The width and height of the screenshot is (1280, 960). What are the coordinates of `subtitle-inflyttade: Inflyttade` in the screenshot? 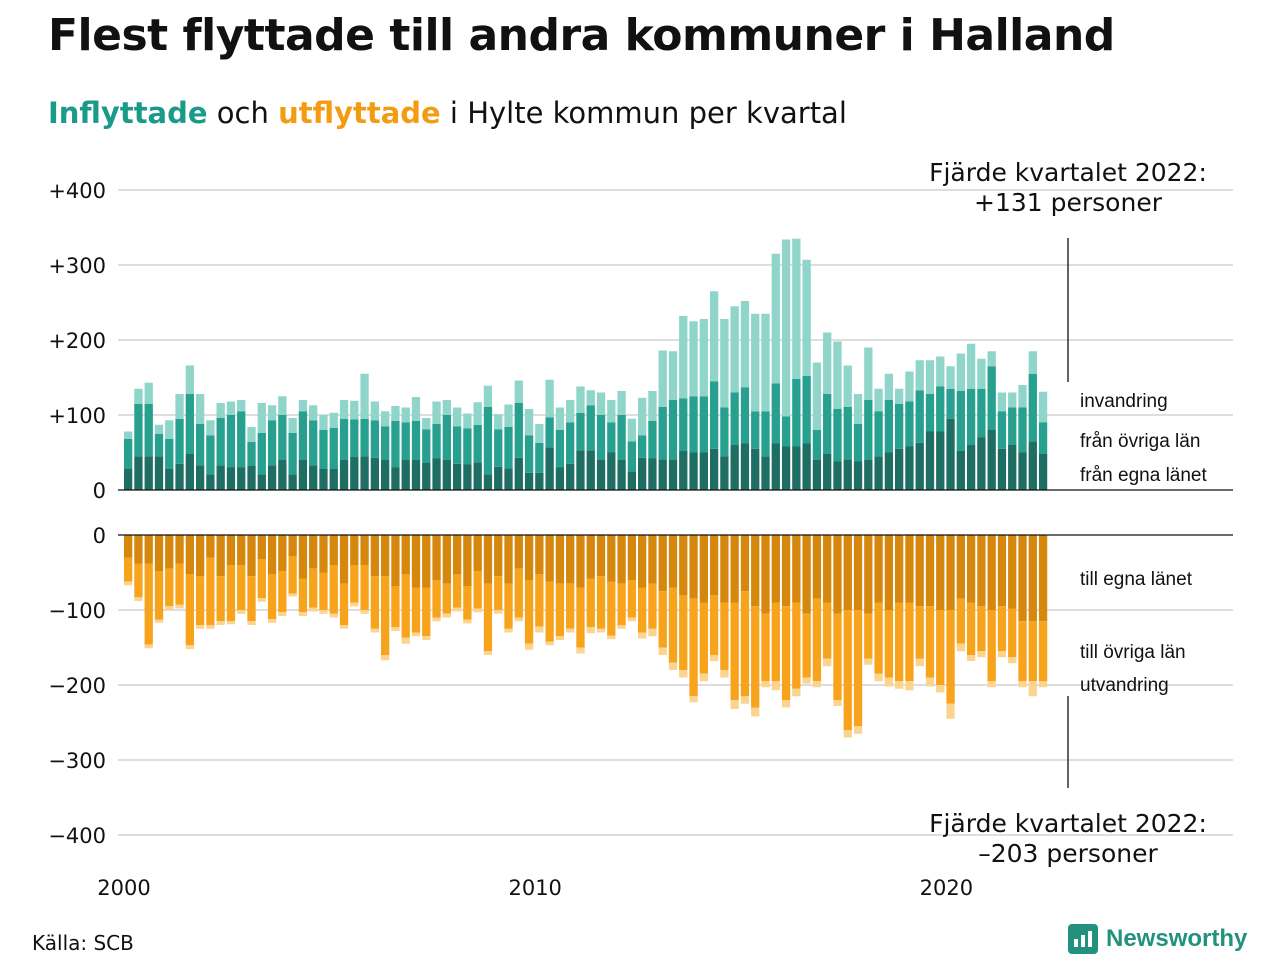 It's located at (128, 113).